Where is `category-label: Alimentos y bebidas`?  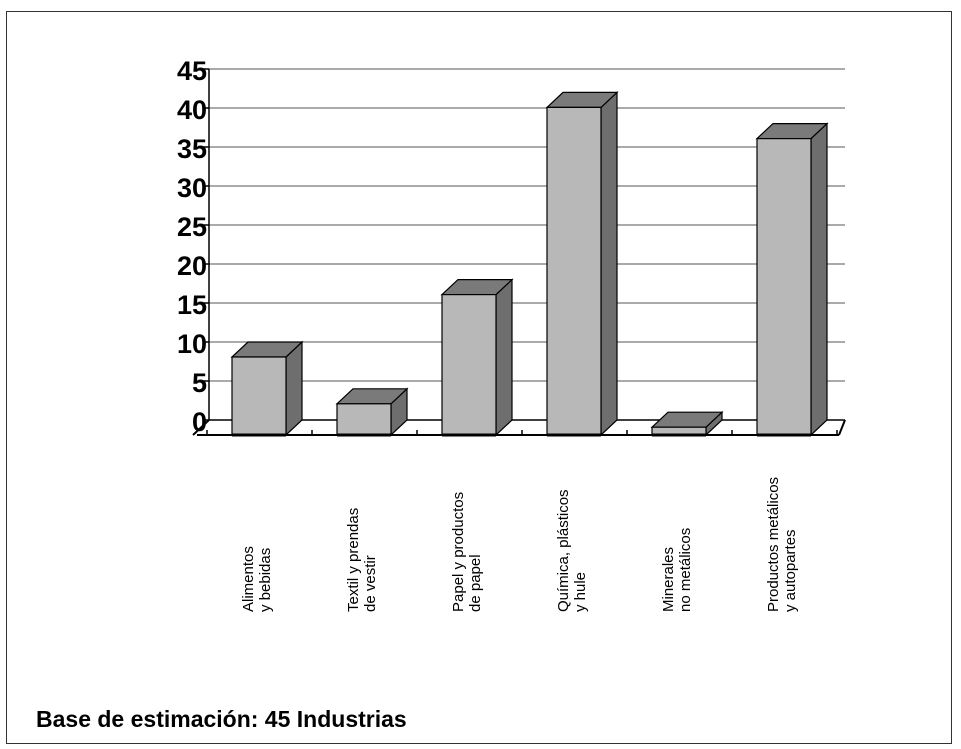
category-label: Alimentos y bebidas is located at coordinates (257, 579).